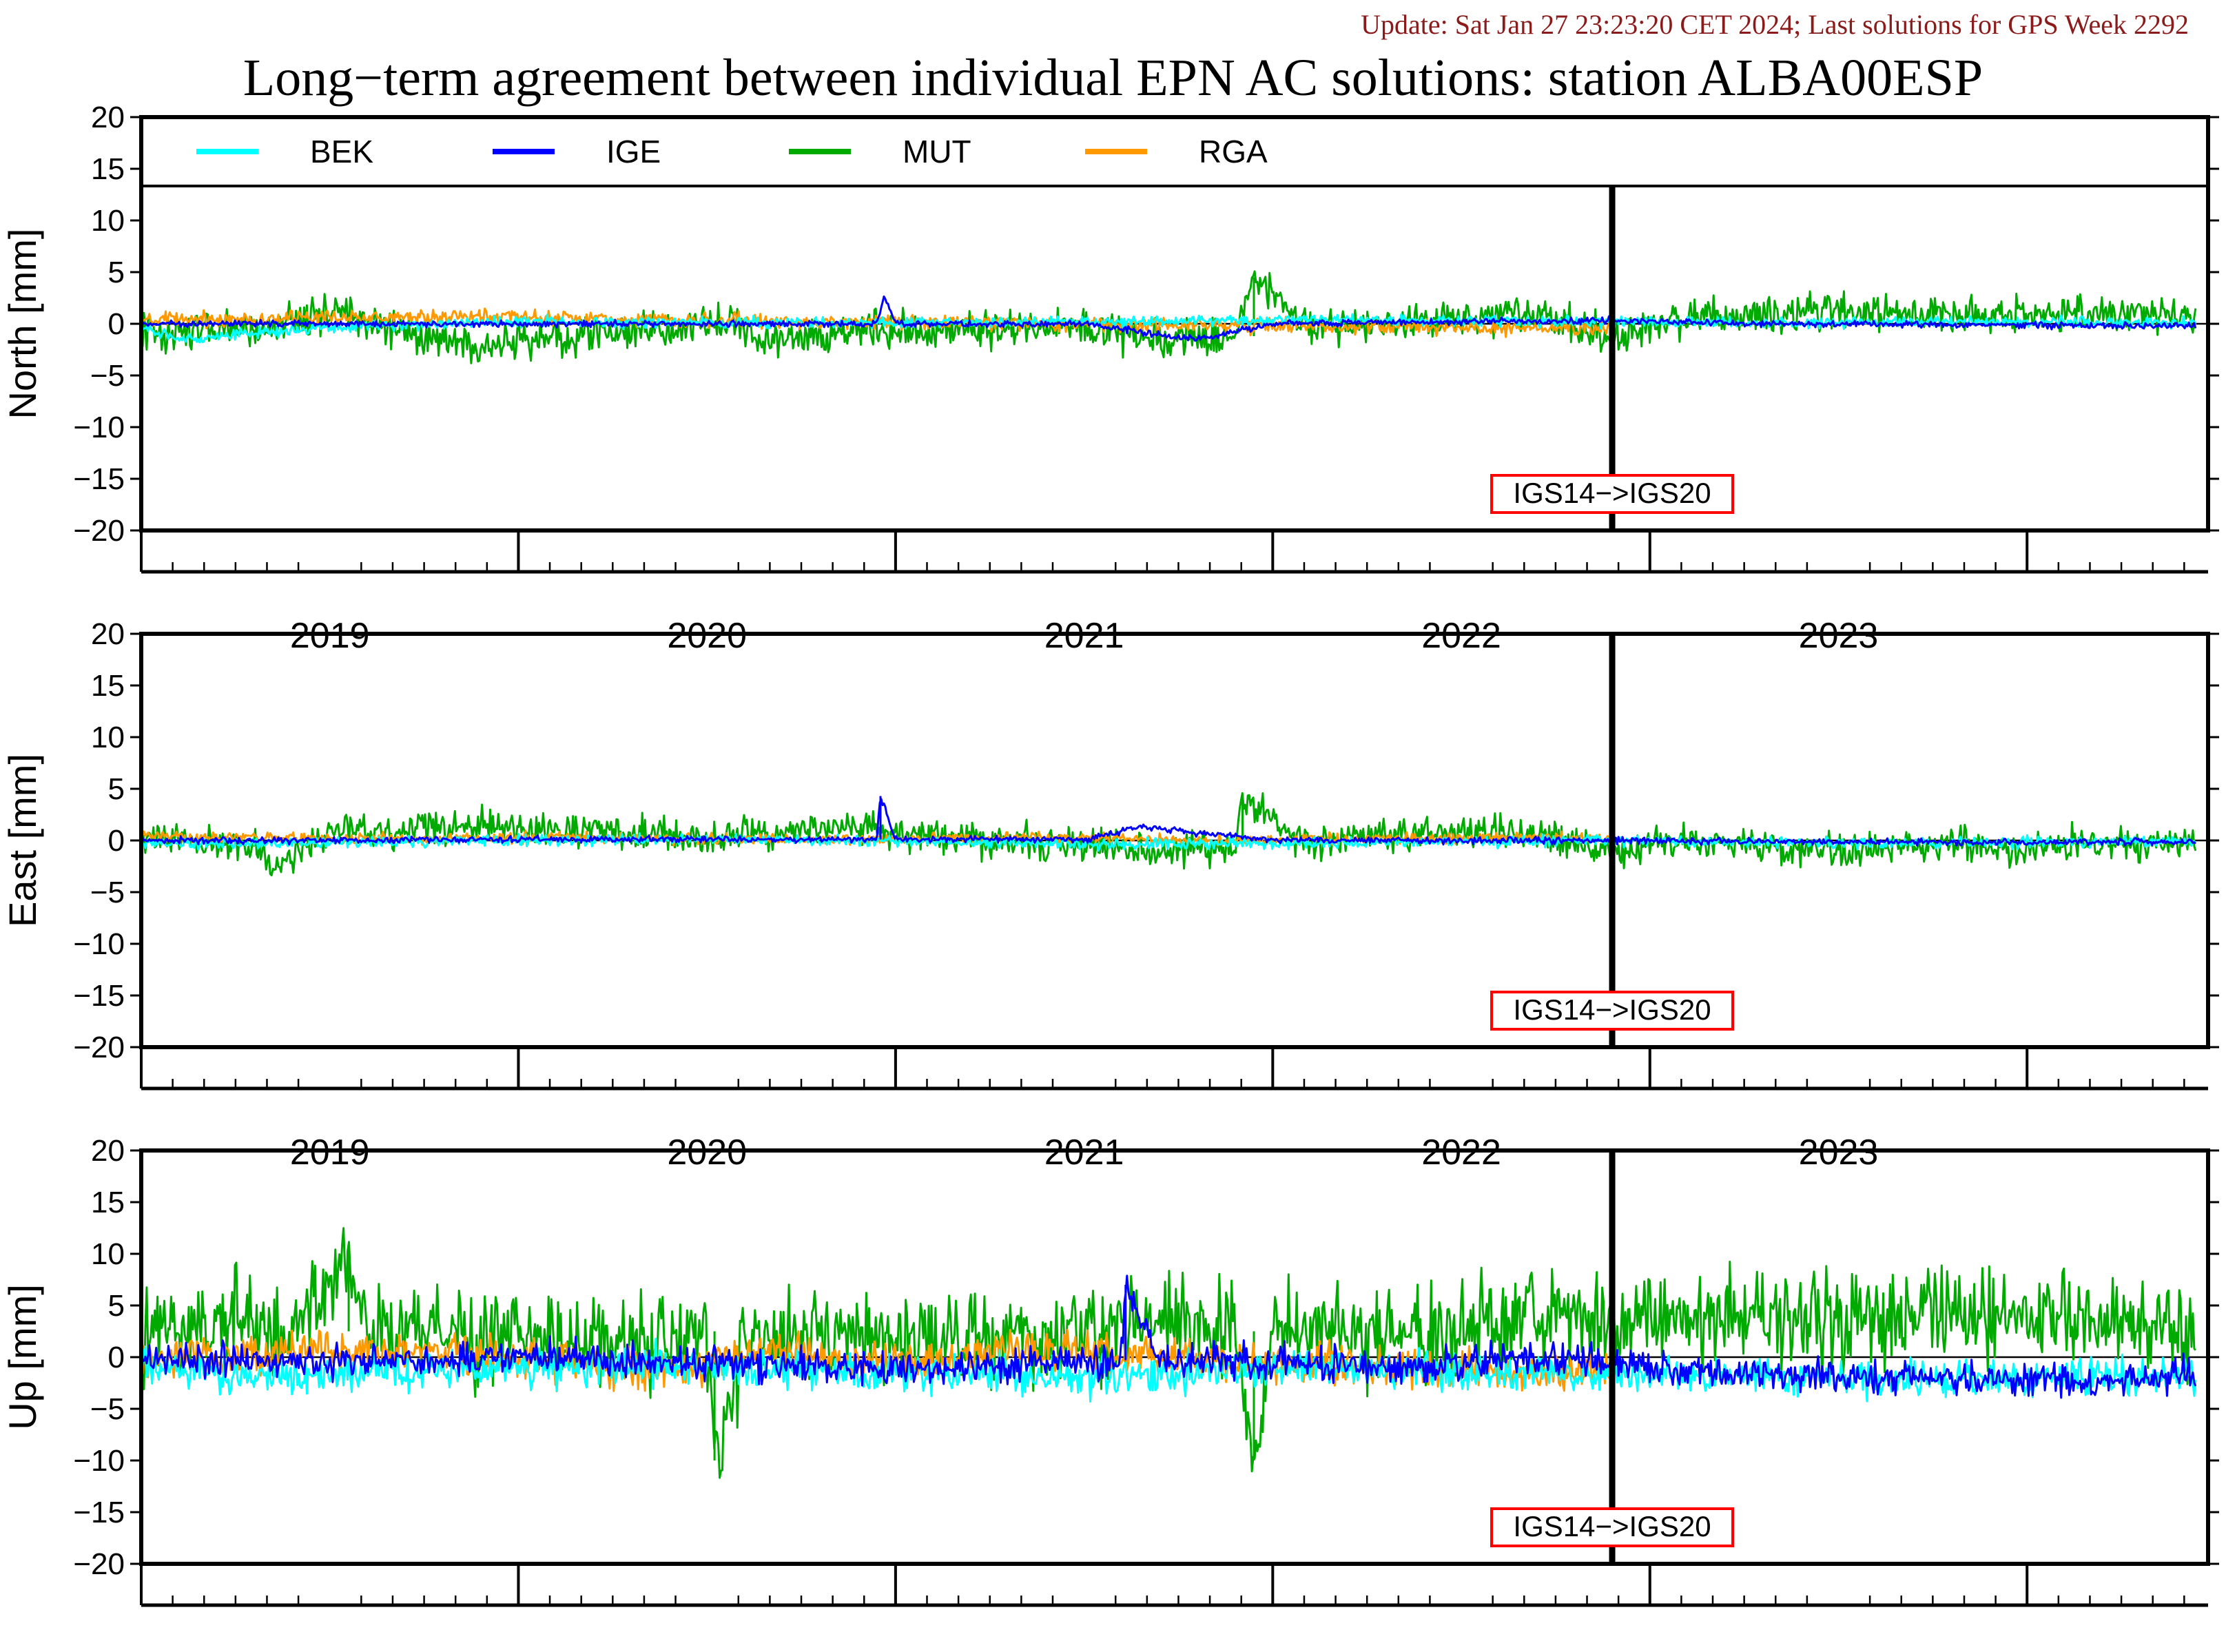  What do you see at coordinates (116, 272) in the screenshot?
I see `y-tick-label-north: 5` at bounding box center [116, 272].